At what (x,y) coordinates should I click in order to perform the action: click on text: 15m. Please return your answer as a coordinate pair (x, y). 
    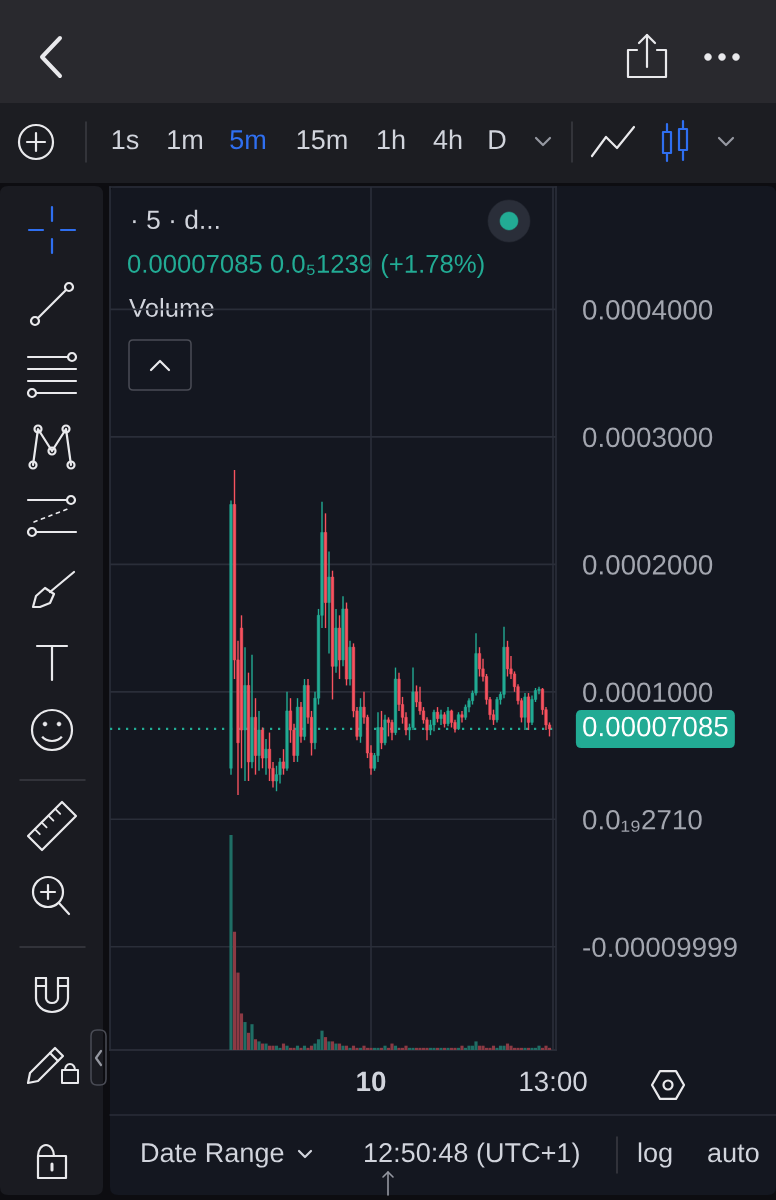
    Looking at the image, I should click on (322, 140).